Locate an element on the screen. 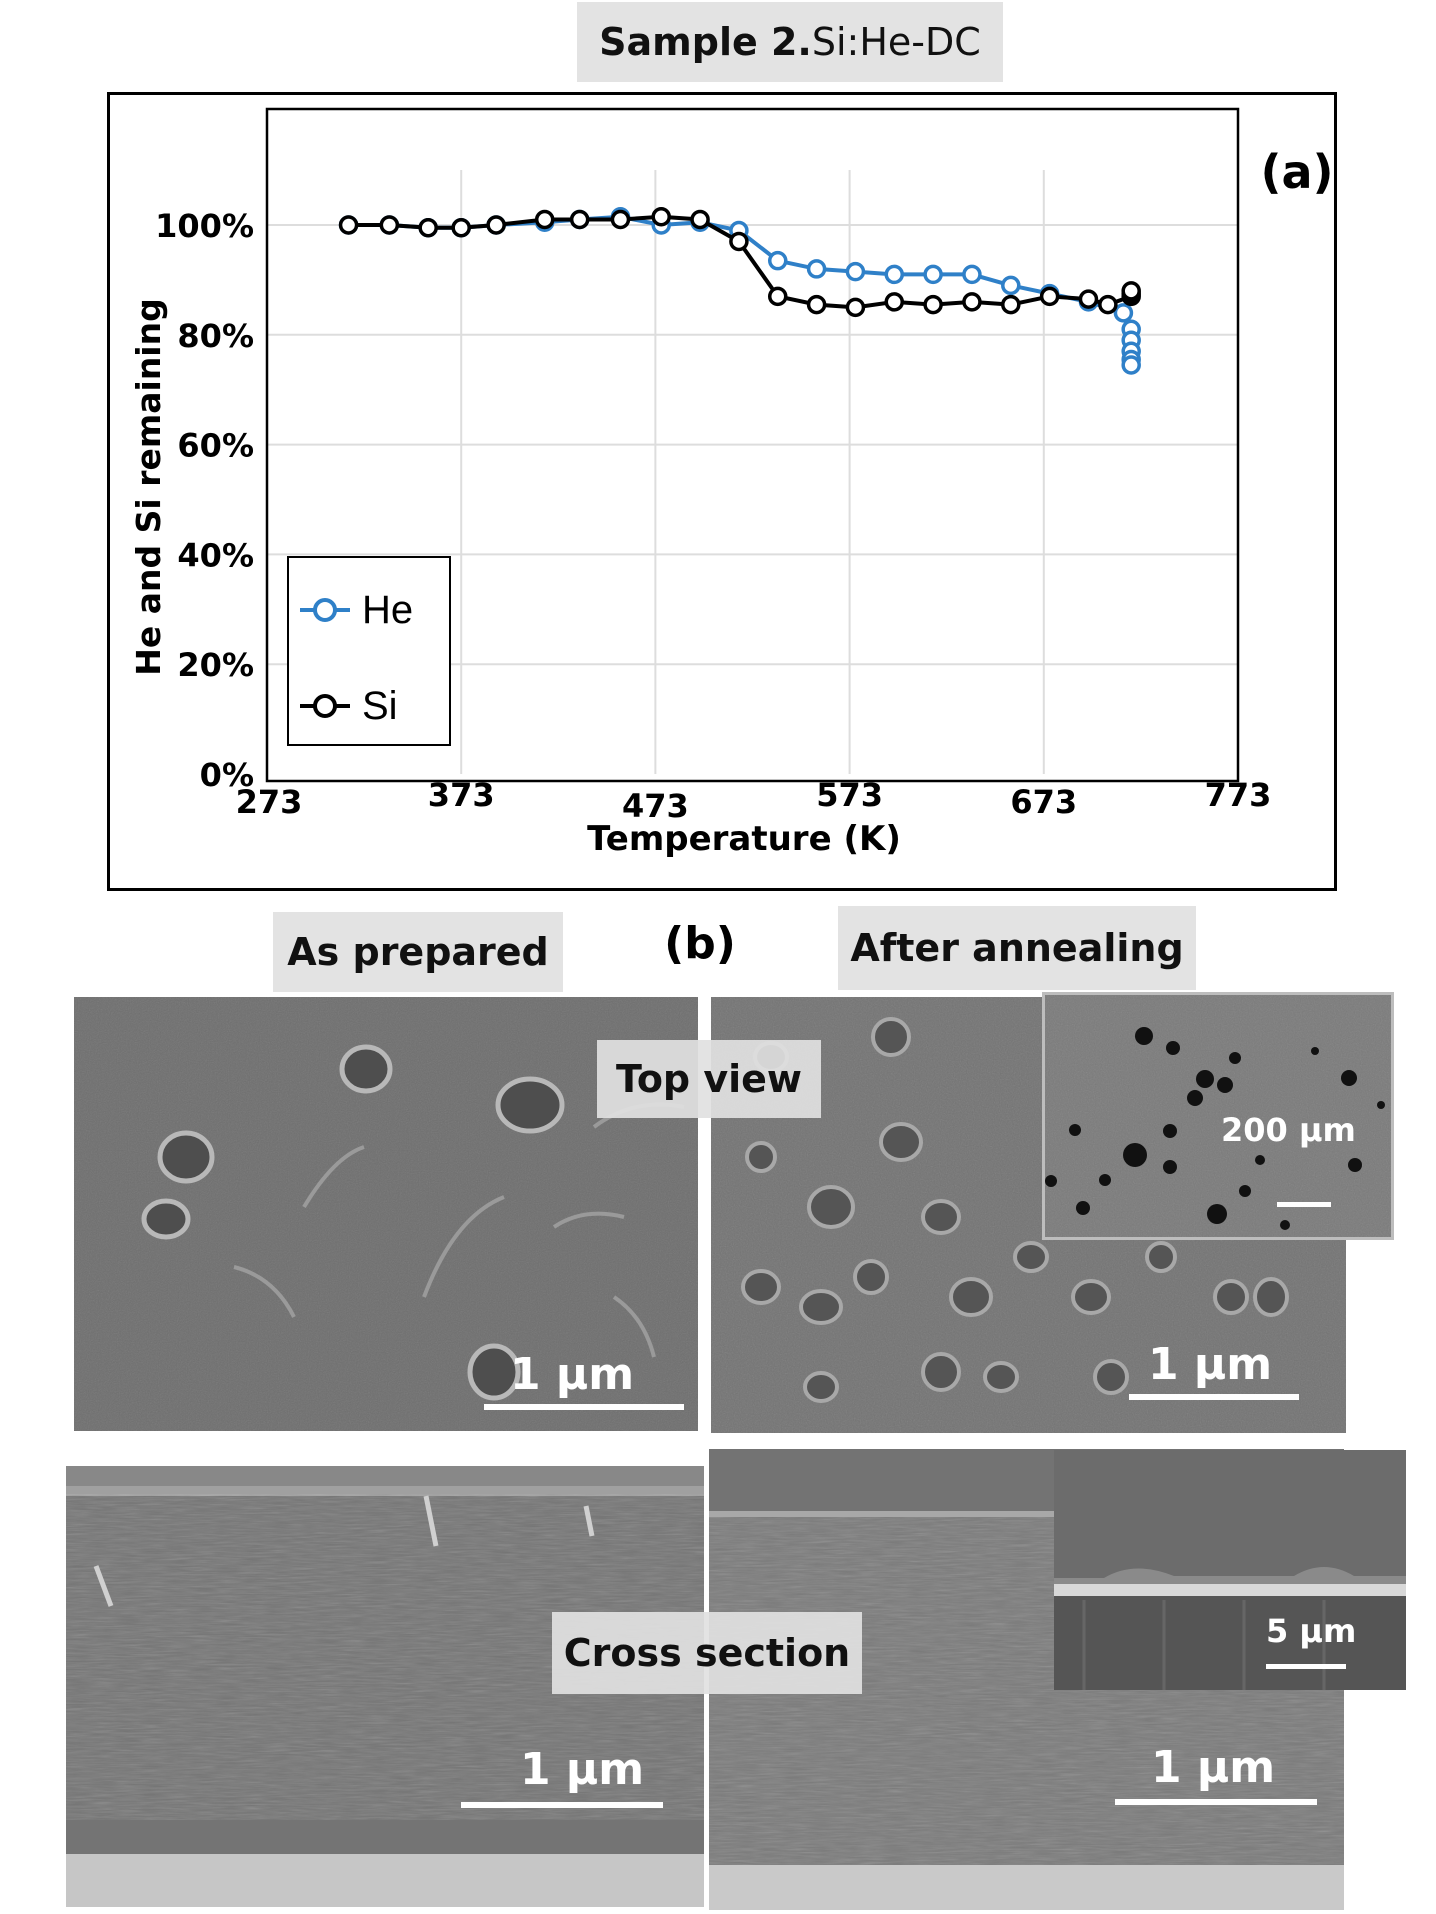 Image resolution: width=1436 pixels, height=1914 pixels. scale-text-200um: 200 μm is located at coordinates (1288, 1130).